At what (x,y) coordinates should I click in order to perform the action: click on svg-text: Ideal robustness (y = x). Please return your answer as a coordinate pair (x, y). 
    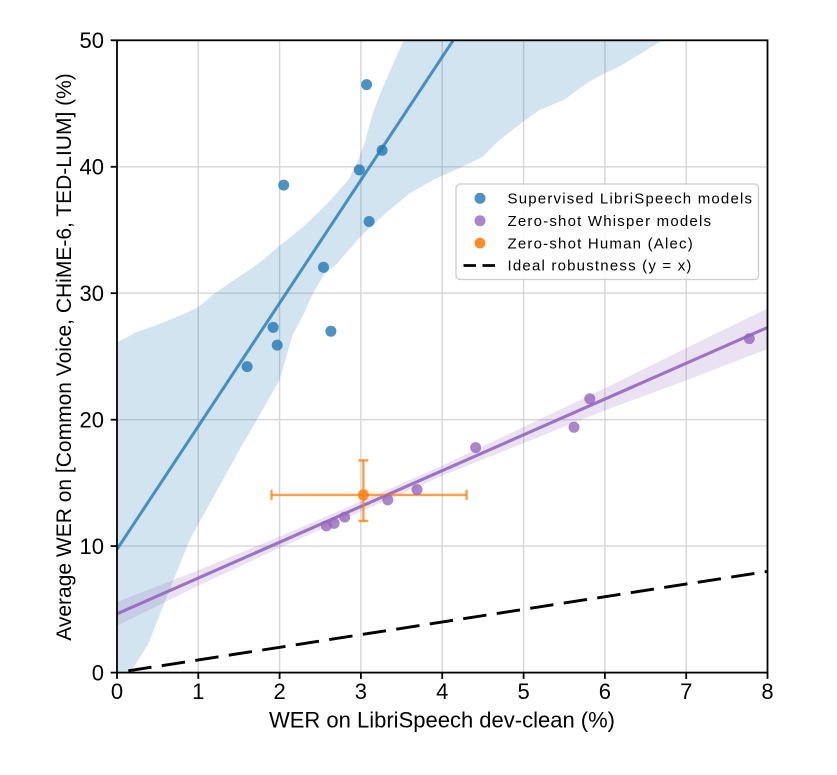
    Looking at the image, I should click on (600, 266).